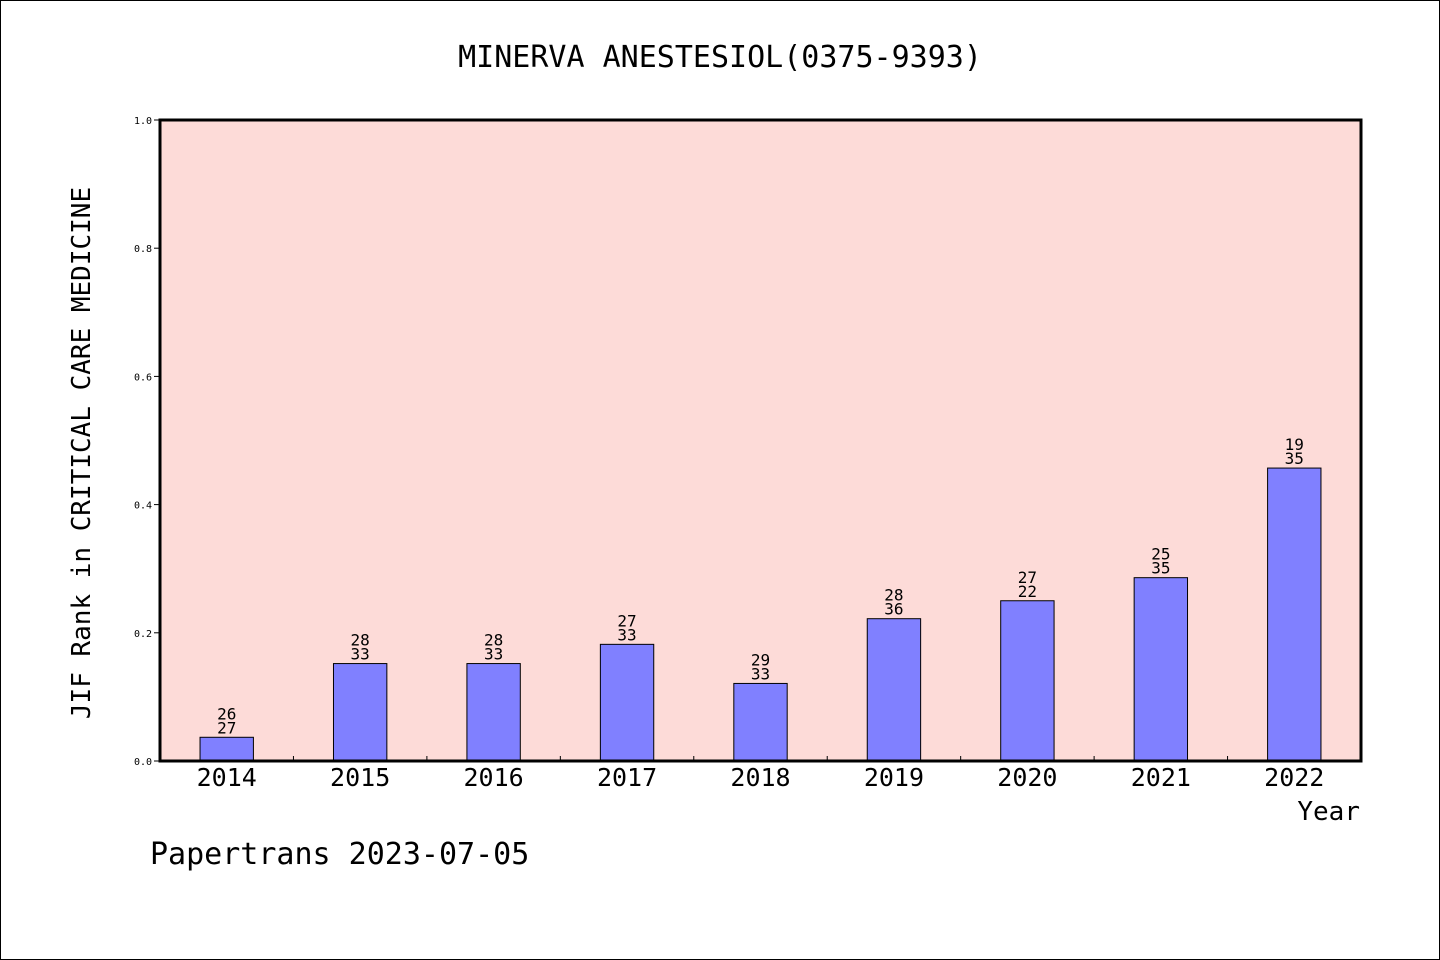 The height and width of the screenshot is (960, 1440). I want to click on y-axis: 0.0 0.2 0.4 0.6 0.8 1.0, so click(147, 442).